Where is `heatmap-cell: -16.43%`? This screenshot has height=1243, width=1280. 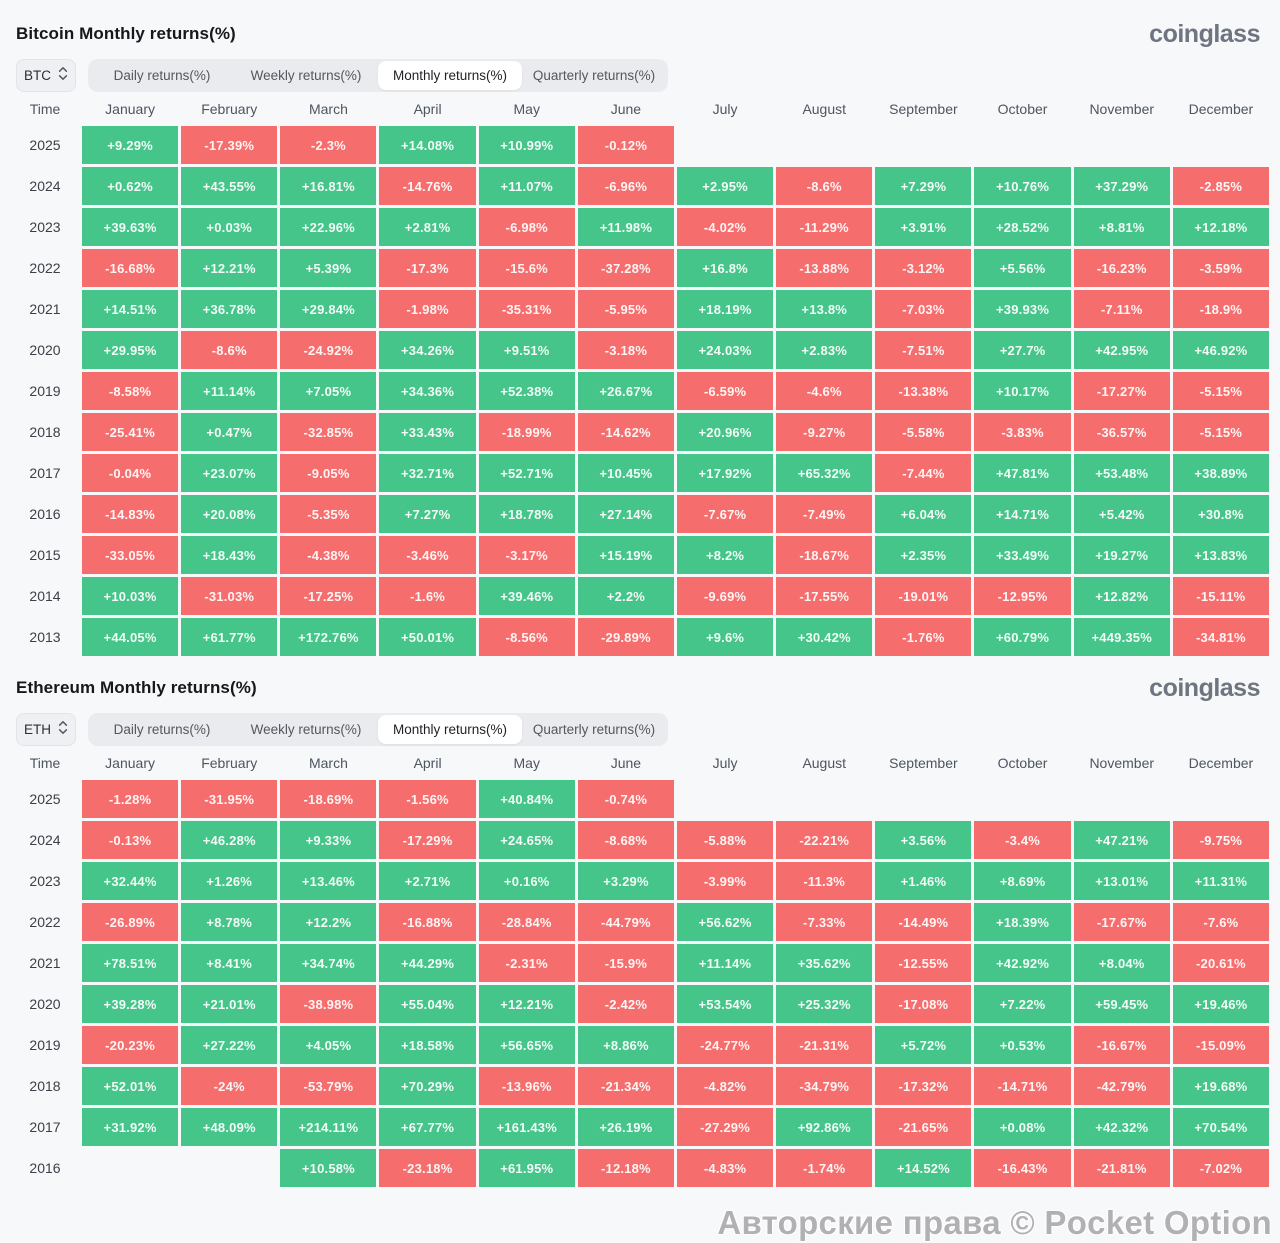 heatmap-cell: -16.43% is located at coordinates (1022, 1168).